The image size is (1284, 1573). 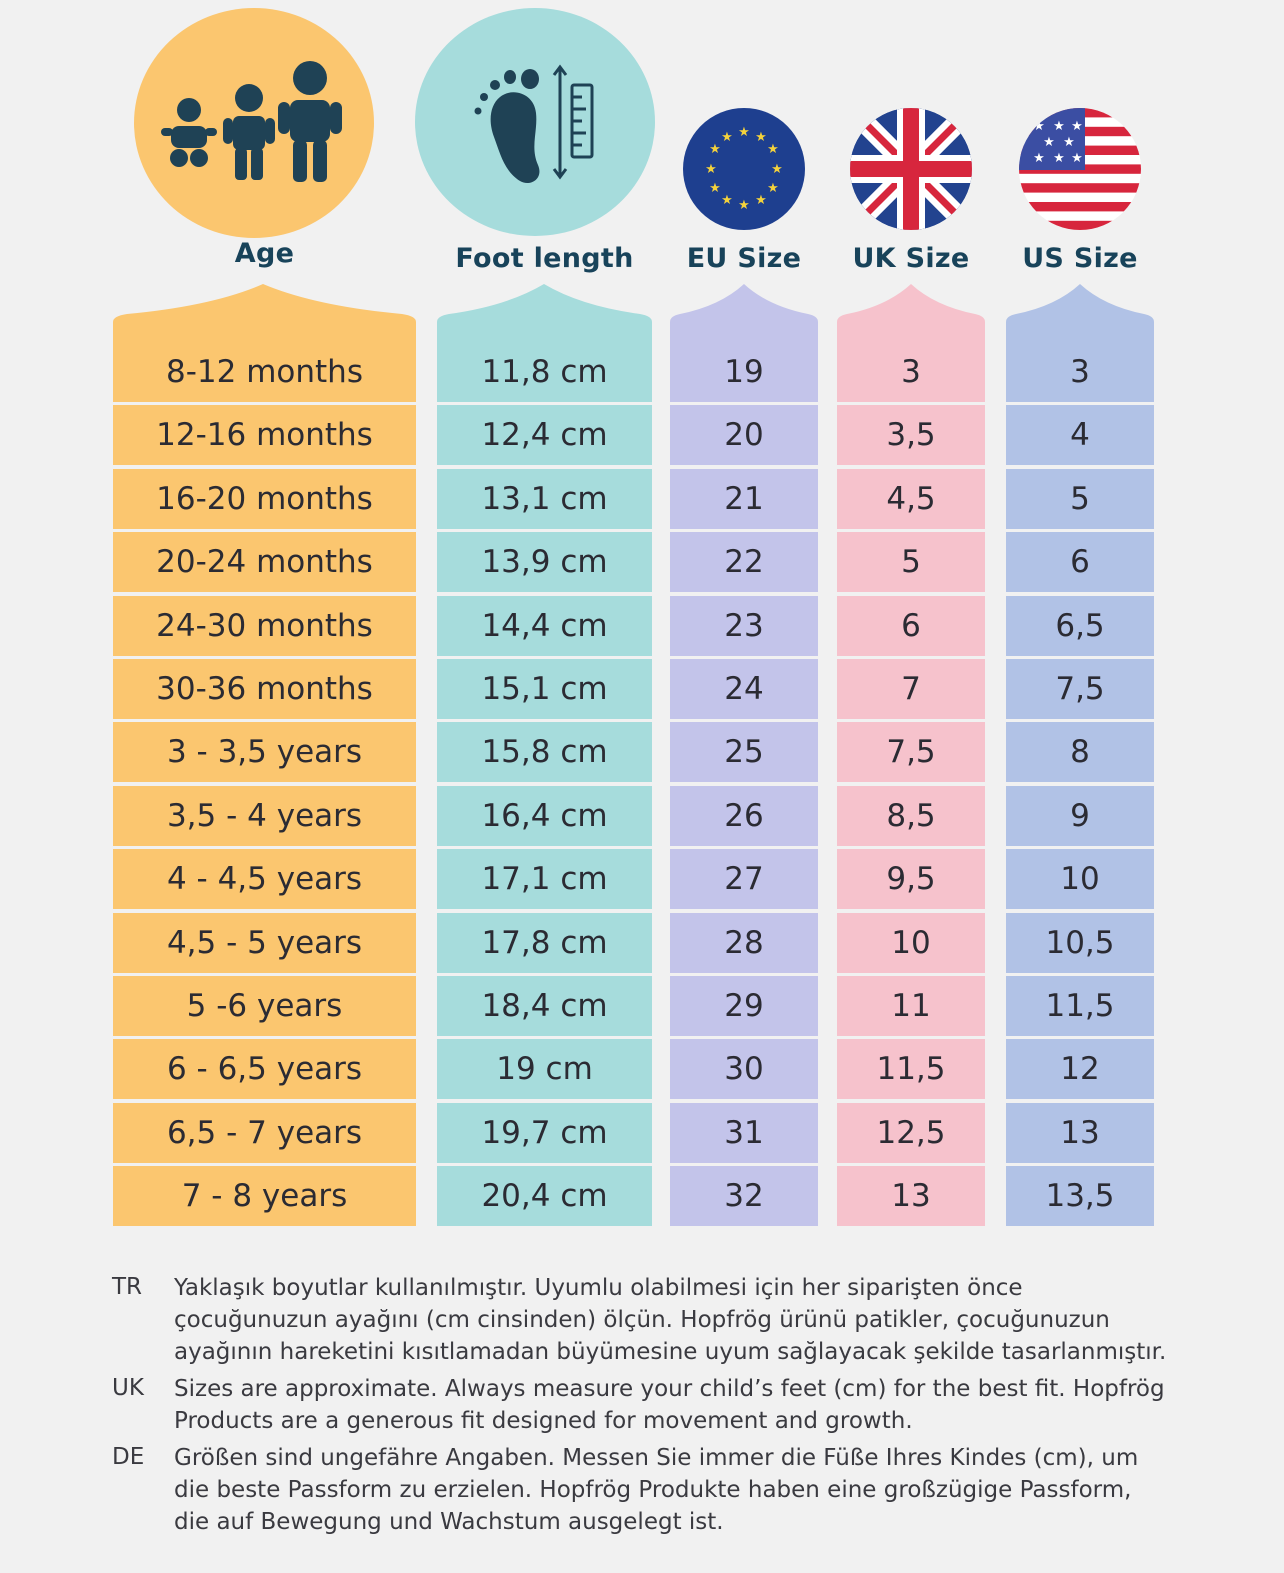 What do you see at coordinates (264, 688) in the screenshot?
I see `age-cell: 30-36 months` at bounding box center [264, 688].